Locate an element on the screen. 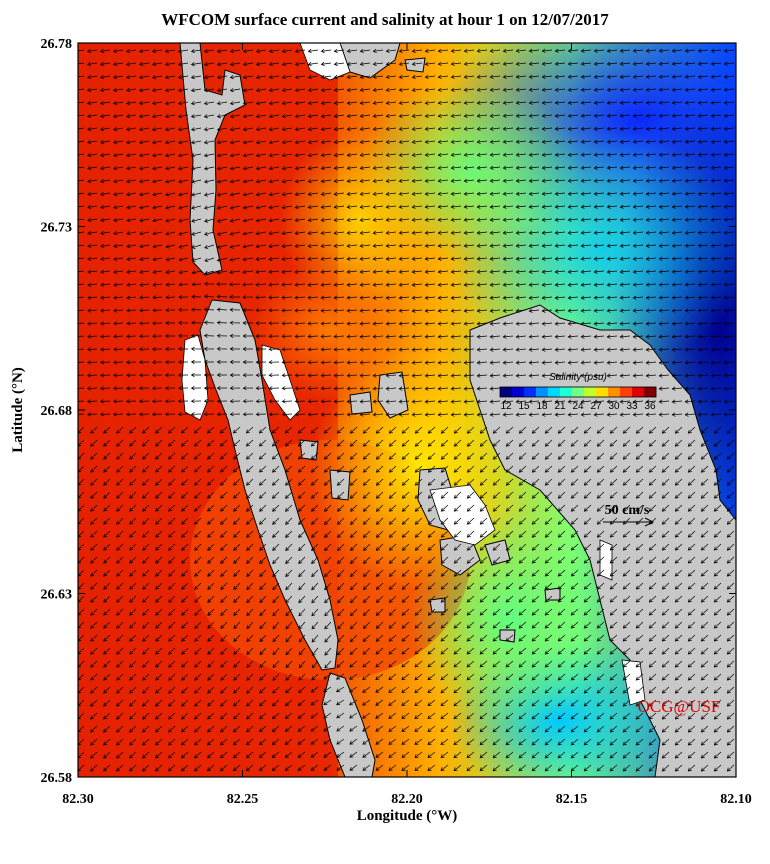 This screenshot has height=864, width=770. colorbar-tick-label: 36 is located at coordinates (650, 406).